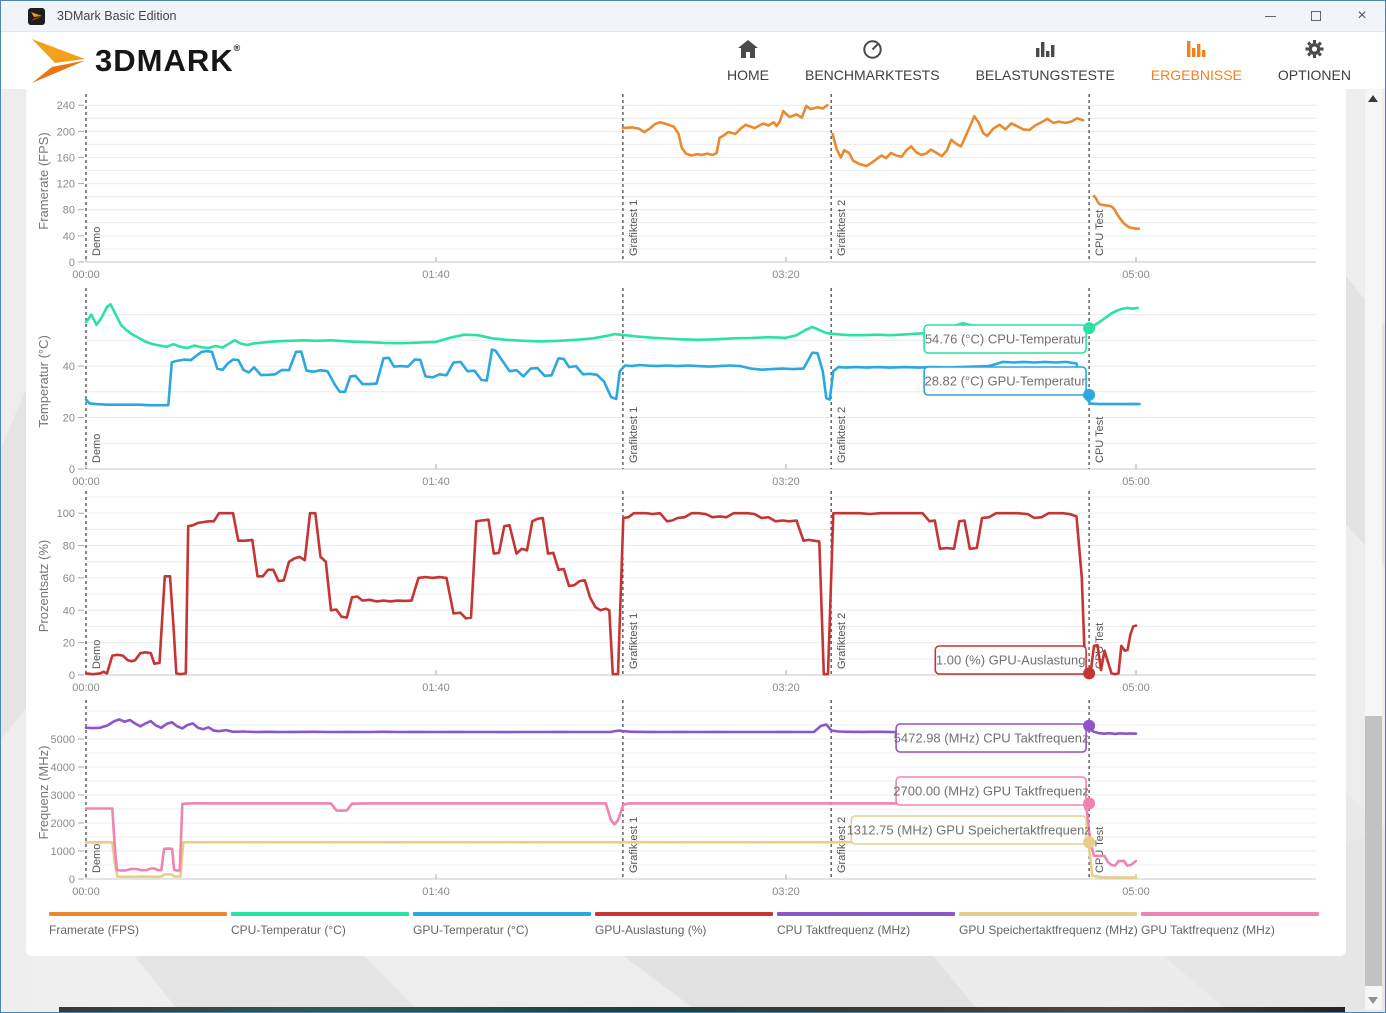 This screenshot has width=1386, height=1013. What do you see at coordinates (702, 1009) in the screenshot?
I see `desktop-edge` at bounding box center [702, 1009].